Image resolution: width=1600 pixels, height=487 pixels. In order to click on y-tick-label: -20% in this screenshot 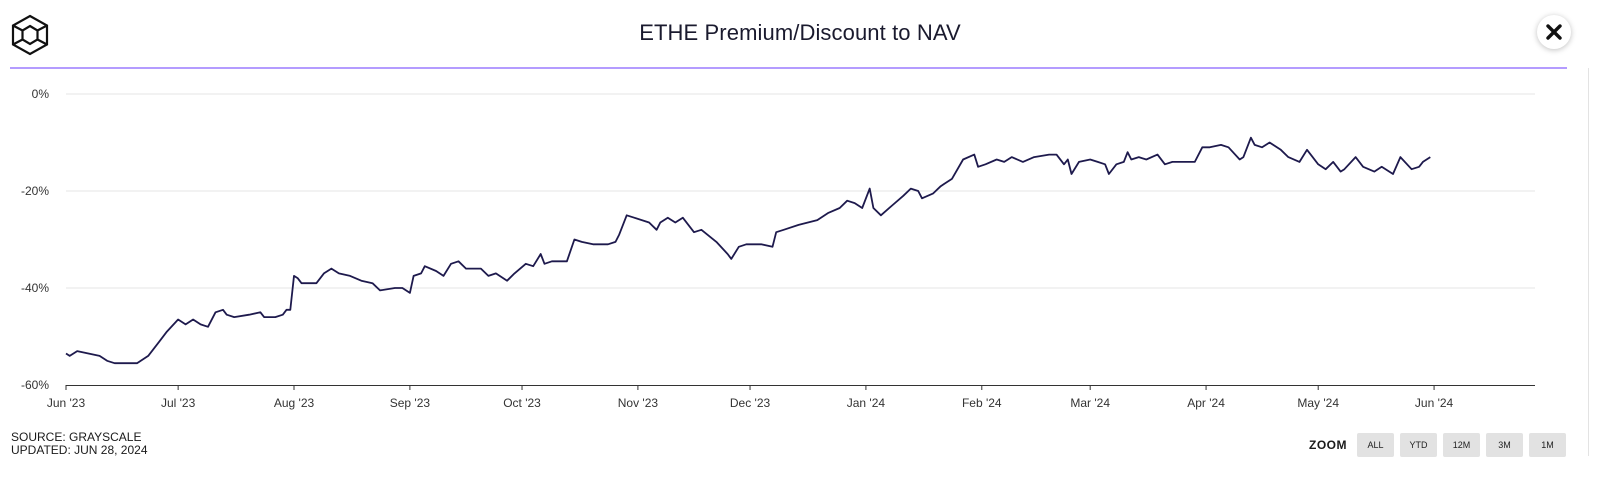, I will do `click(35, 191)`.